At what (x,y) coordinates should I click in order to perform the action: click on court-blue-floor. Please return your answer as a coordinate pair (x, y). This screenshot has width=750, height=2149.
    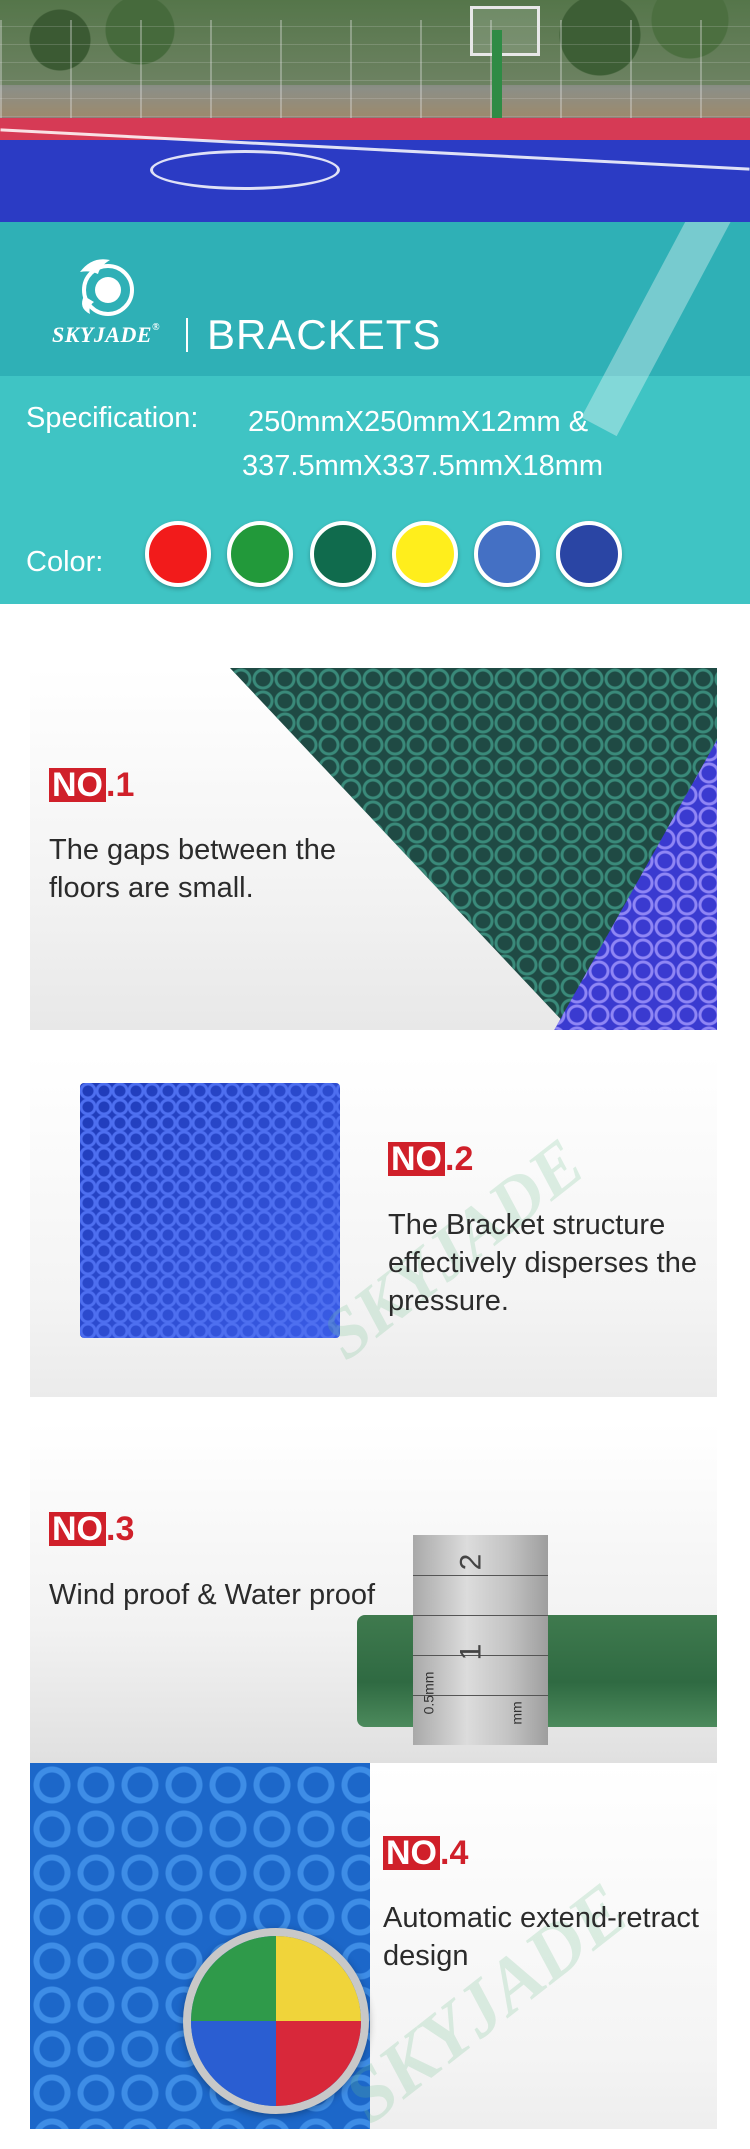
    Looking at the image, I should click on (375, 181).